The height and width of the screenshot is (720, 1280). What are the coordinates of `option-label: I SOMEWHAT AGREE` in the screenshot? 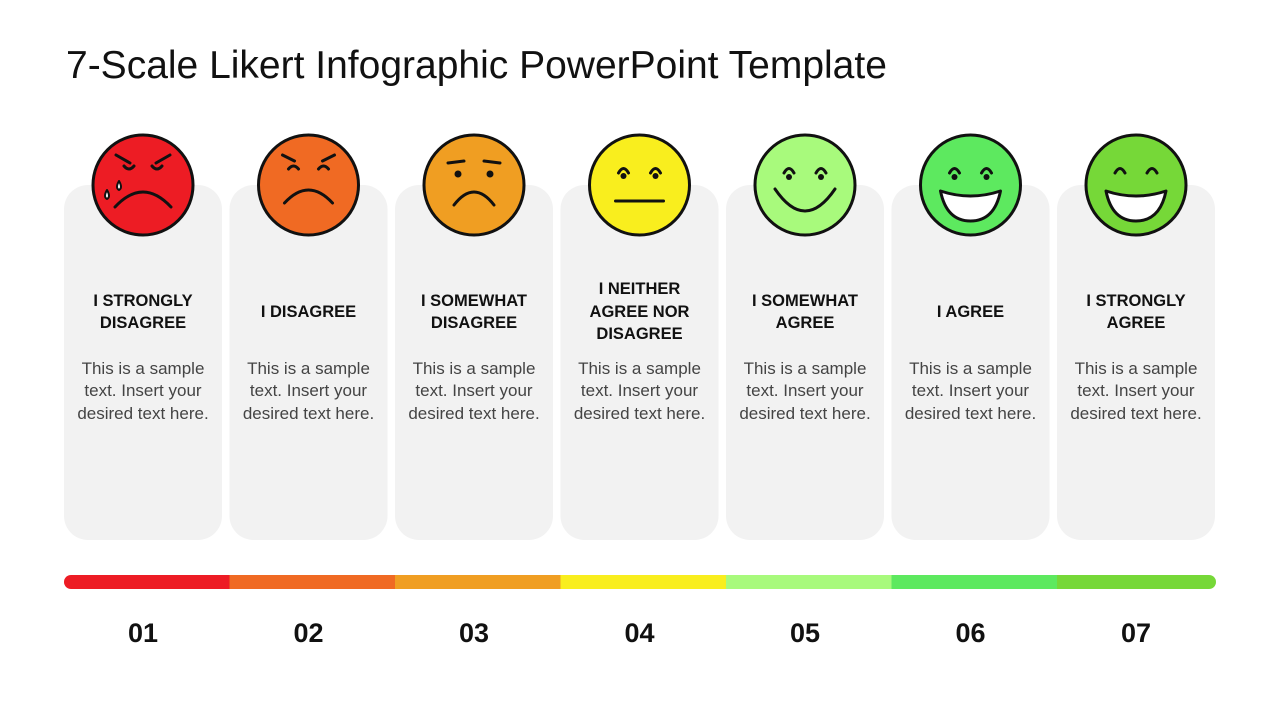 It's located at (805, 312).